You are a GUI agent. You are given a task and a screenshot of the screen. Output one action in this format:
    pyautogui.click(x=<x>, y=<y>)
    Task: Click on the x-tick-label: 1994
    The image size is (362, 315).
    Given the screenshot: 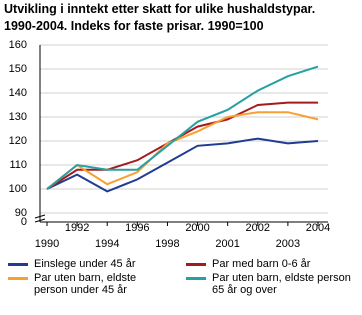 What is the action you would take?
    pyautogui.click(x=107, y=244)
    